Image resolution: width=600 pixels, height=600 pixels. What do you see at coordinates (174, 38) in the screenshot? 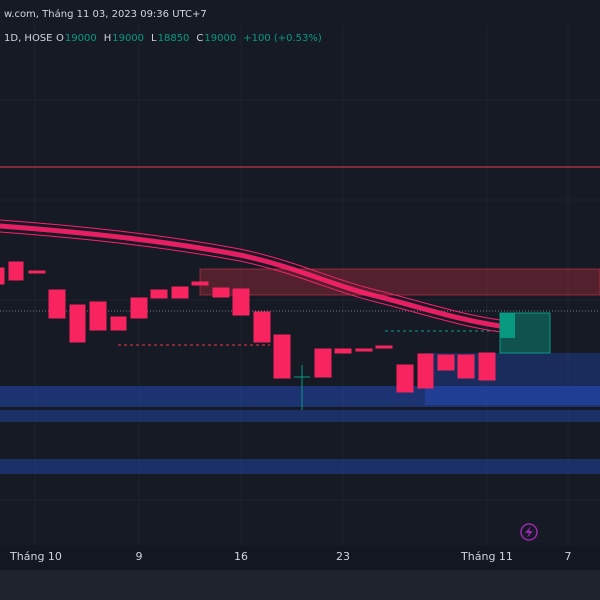
I see `ohlc-value: 18850` at bounding box center [174, 38].